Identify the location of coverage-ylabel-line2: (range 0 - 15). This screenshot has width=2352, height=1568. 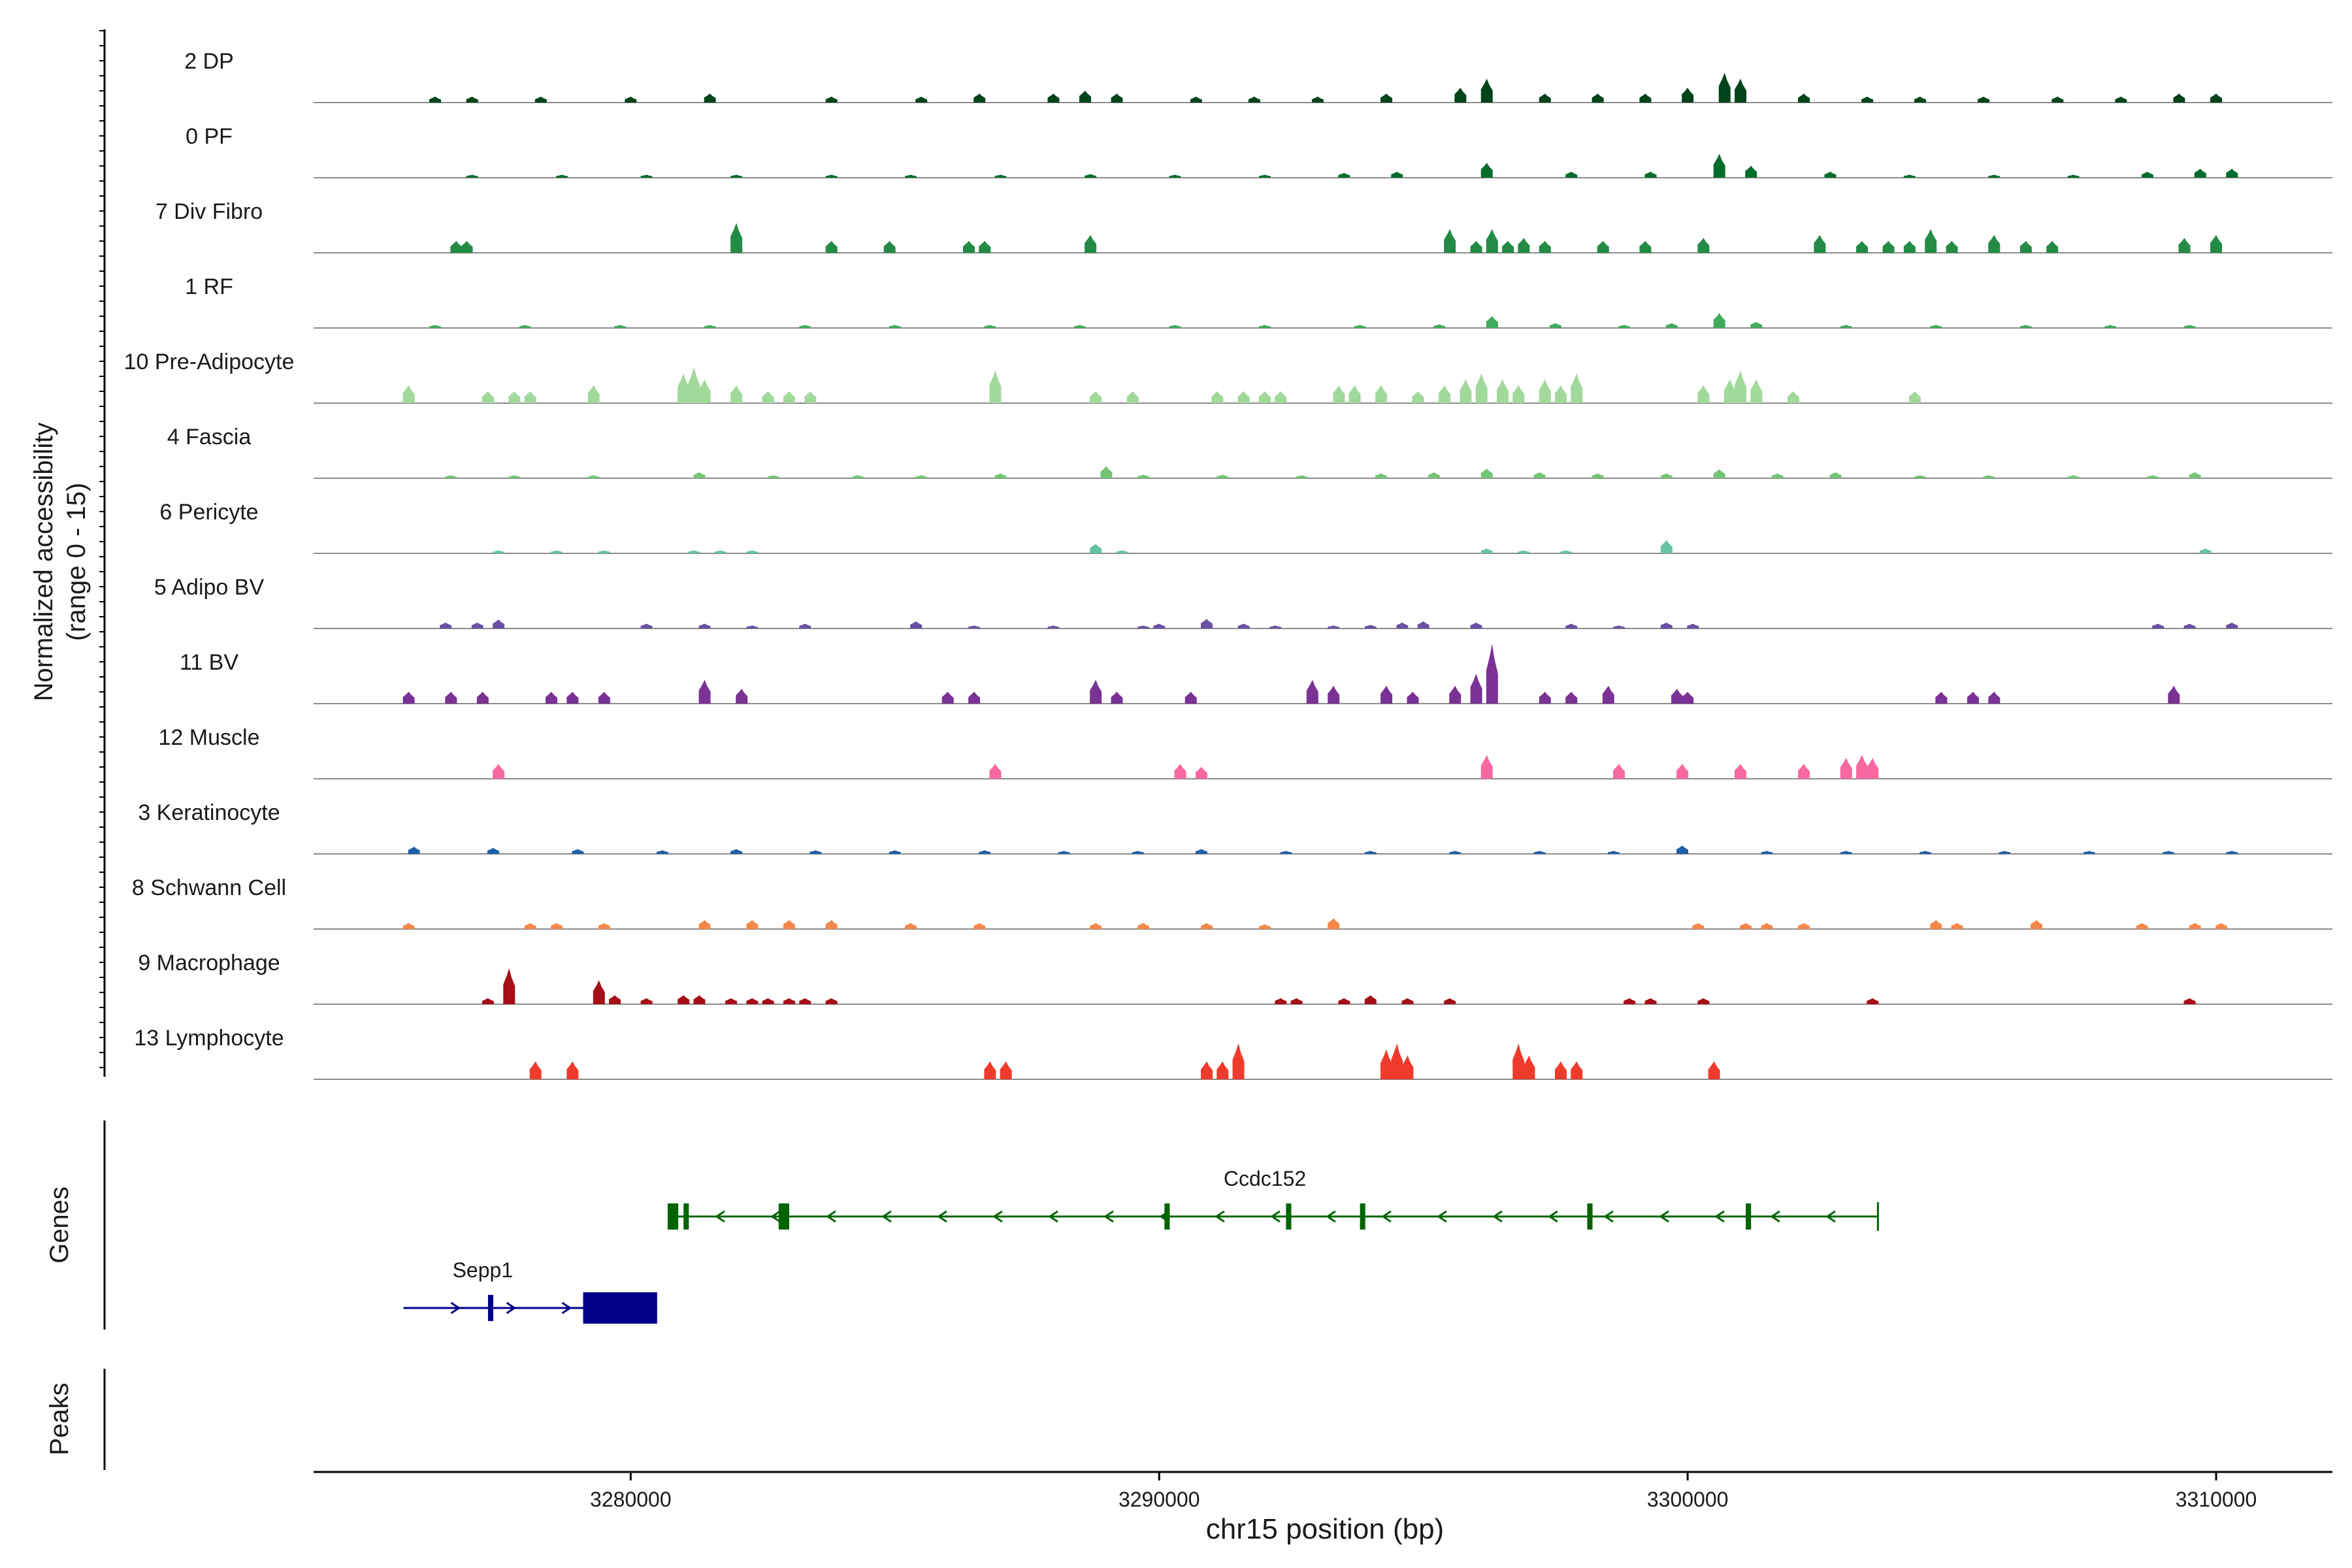
(76, 562).